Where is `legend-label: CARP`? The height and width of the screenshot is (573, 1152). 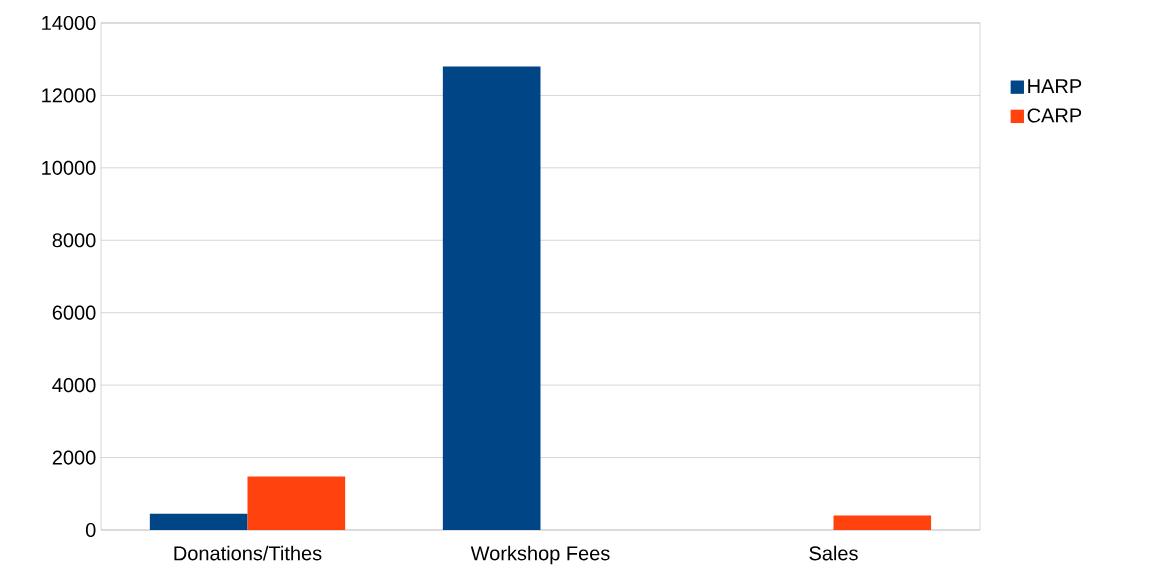
legend-label: CARP is located at coordinates (1054, 115).